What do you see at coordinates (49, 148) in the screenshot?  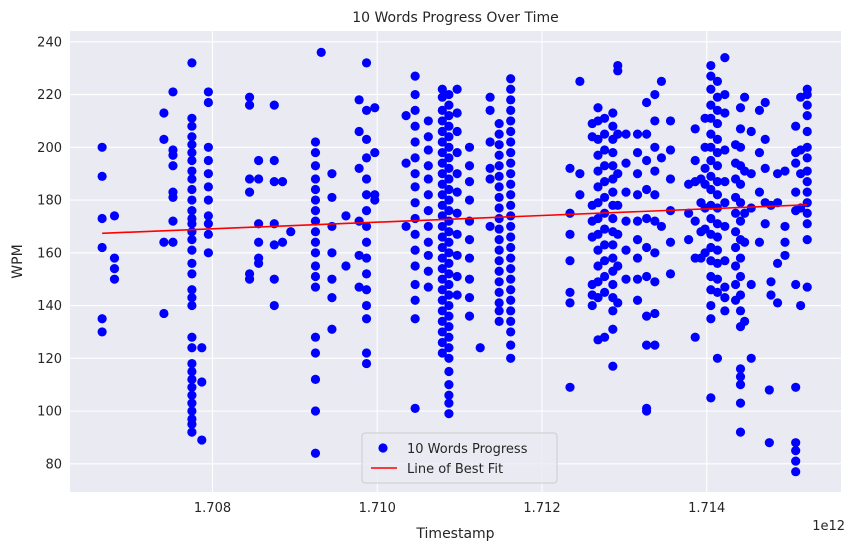 I see `y-tick-label: 200` at bounding box center [49, 148].